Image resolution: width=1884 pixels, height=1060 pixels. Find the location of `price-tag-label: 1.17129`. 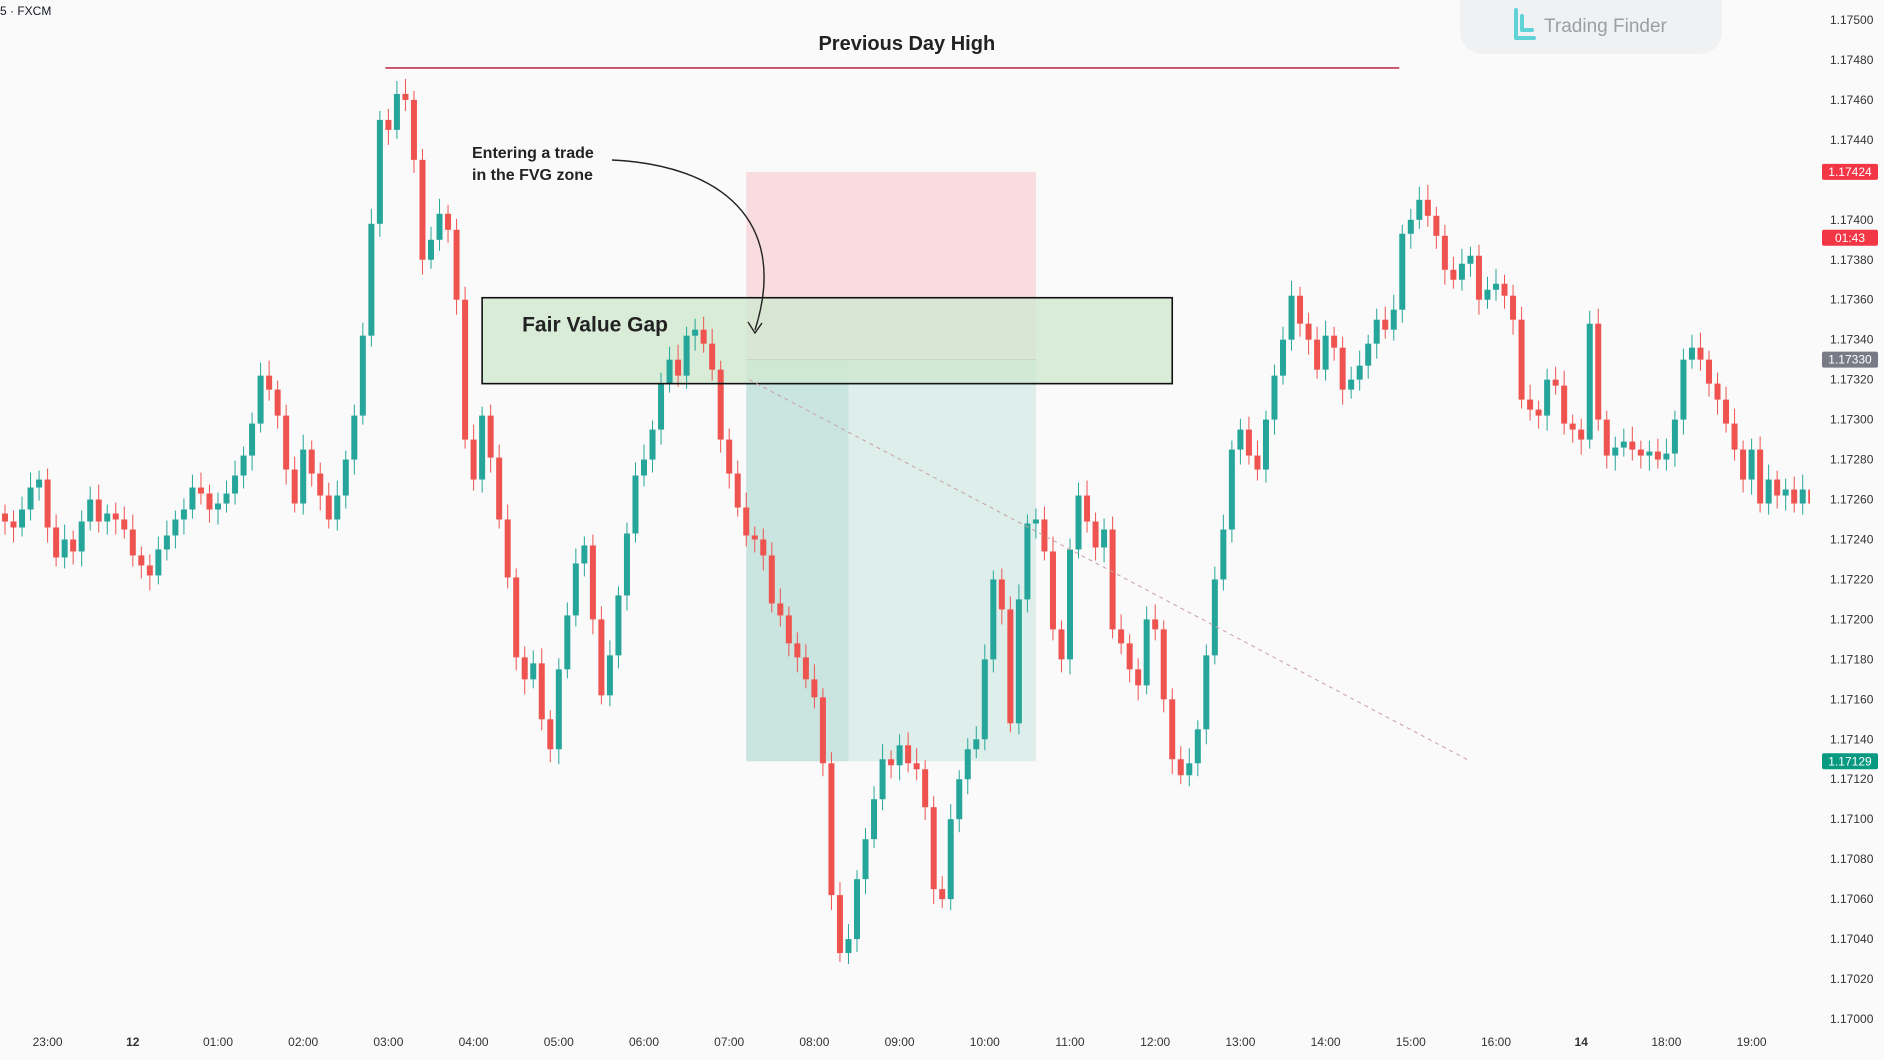

price-tag-label: 1.17129 is located at coordinates (1850, 761).